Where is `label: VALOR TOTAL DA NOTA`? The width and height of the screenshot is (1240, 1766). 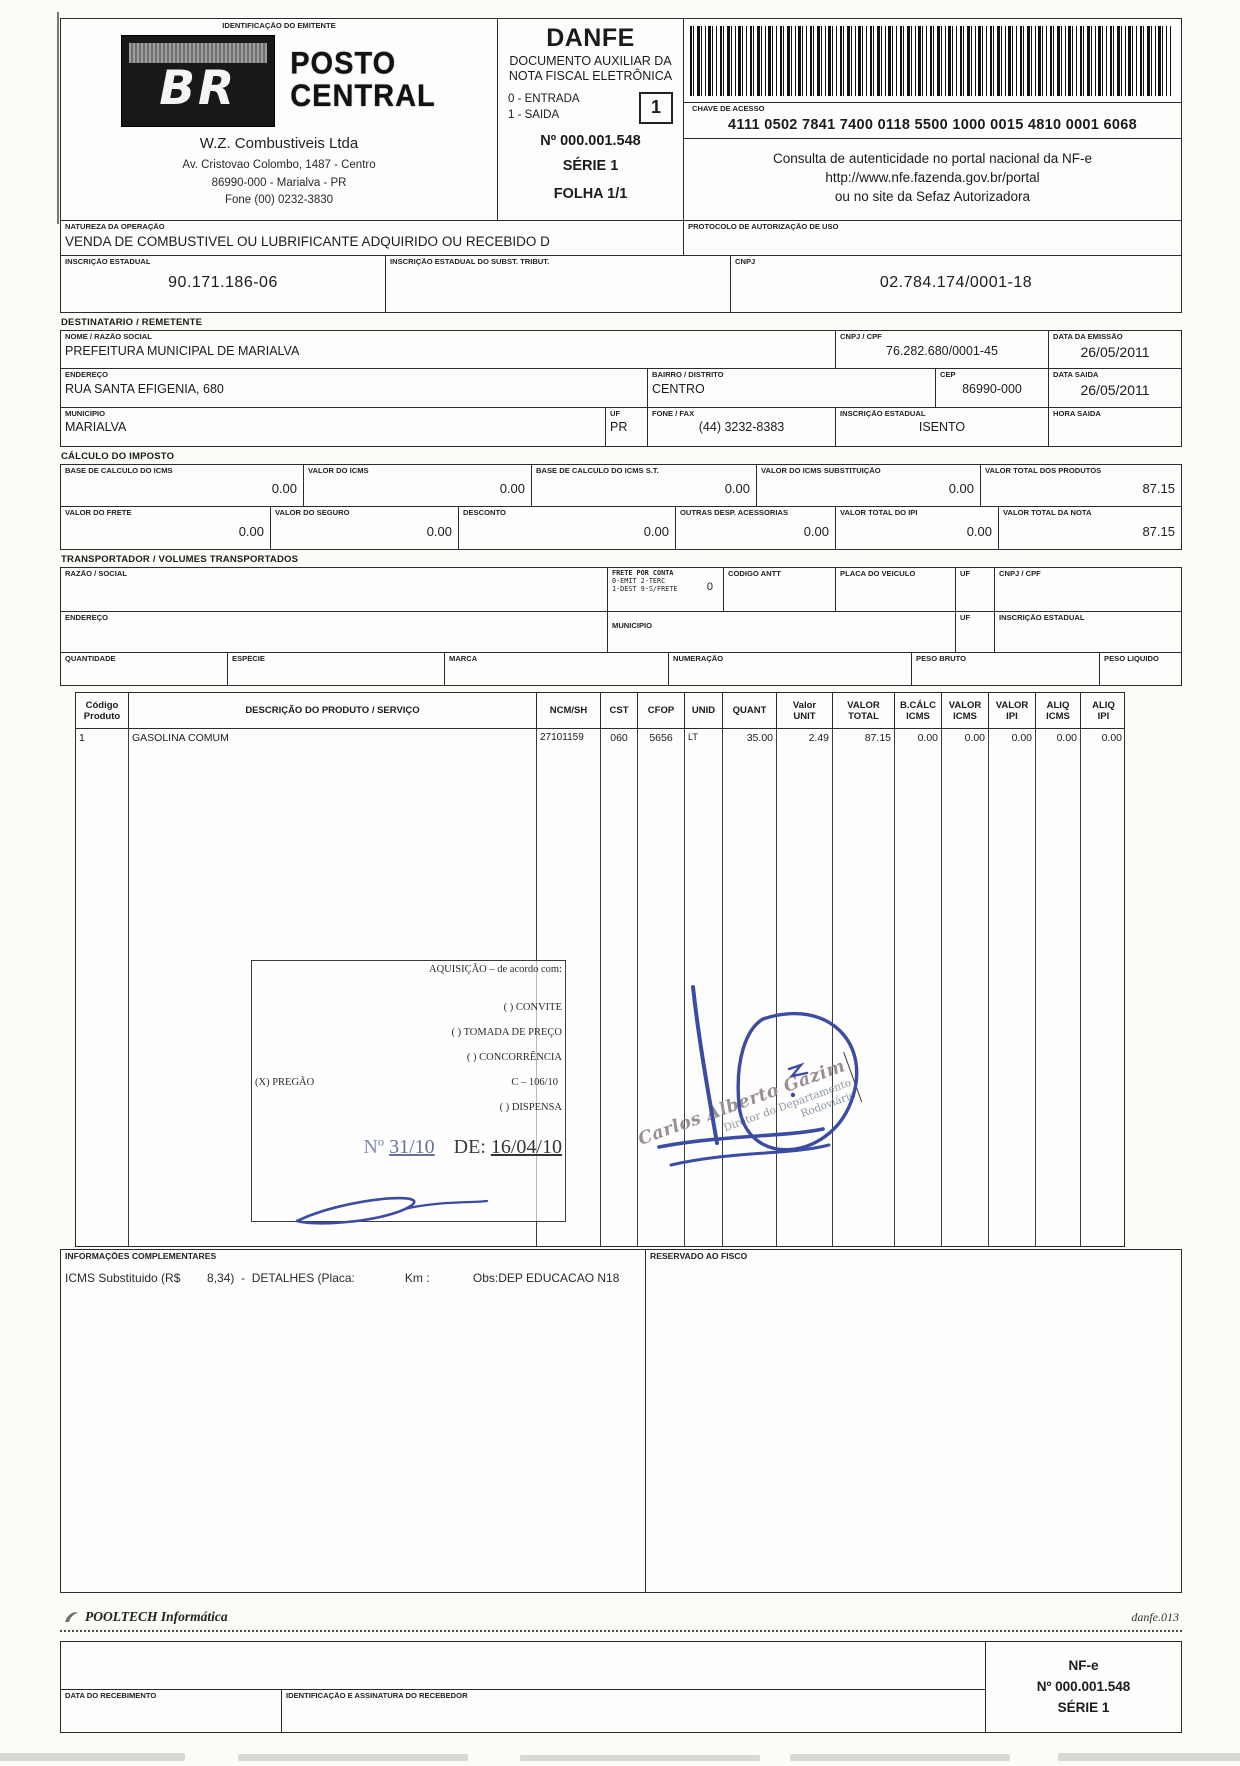 label: VALOR TOTAL DA NOTA is located at coordinates (1047, 513).